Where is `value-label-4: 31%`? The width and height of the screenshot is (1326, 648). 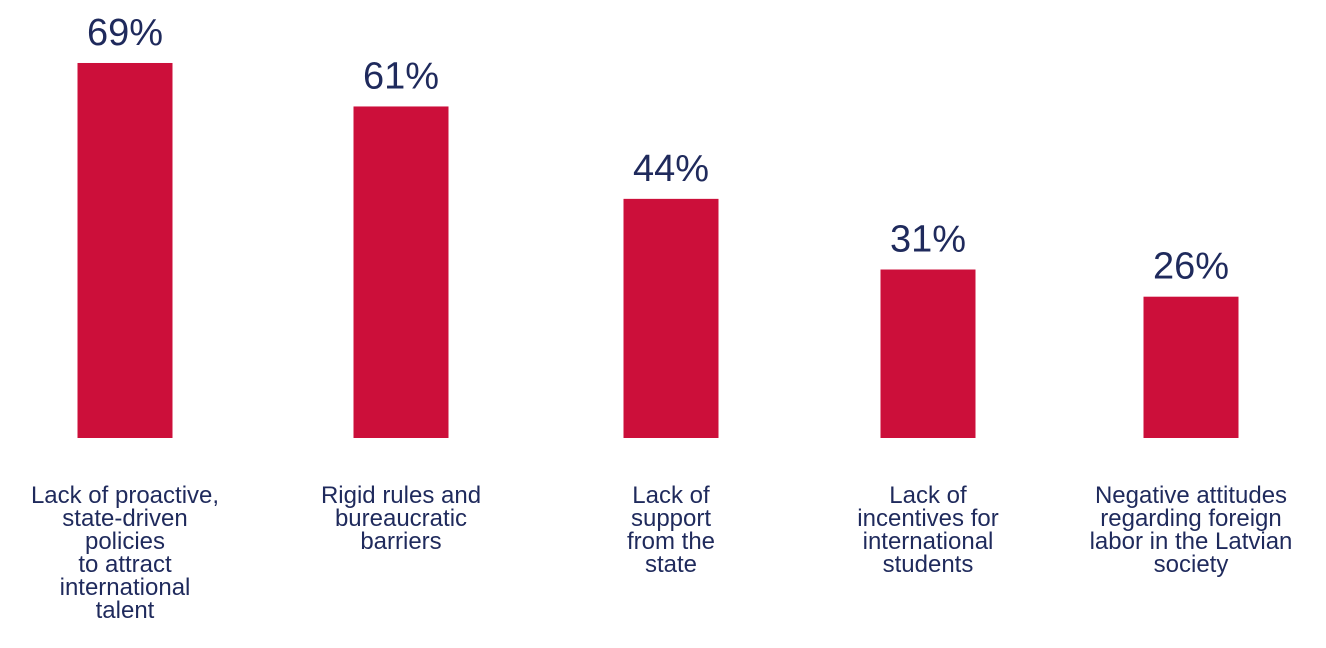
value-label-4: 31% is located at coordinates (928, 240).